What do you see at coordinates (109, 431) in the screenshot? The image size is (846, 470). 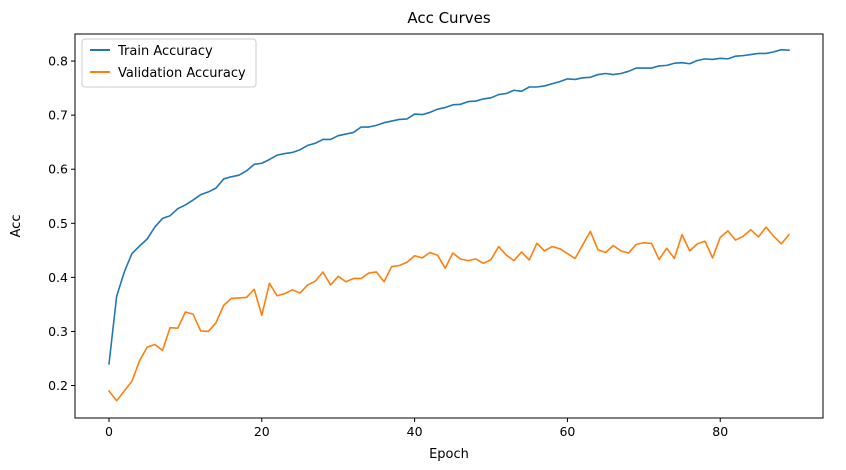 I see `x-tick-label: 0` at bounding box center [109, 431].